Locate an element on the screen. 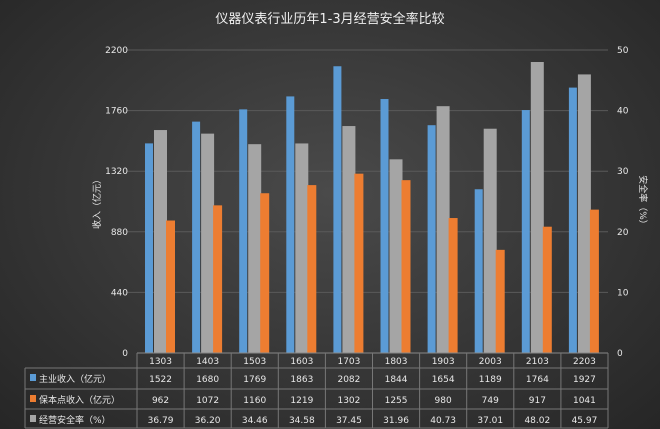  y2-tick-label: 50 is located at coordinates (623, 51).